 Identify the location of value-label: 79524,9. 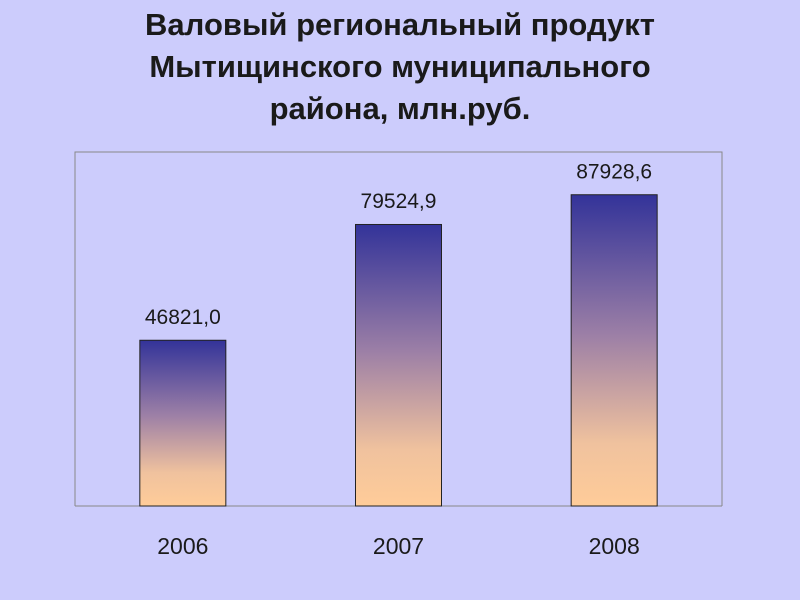
(399, 201).